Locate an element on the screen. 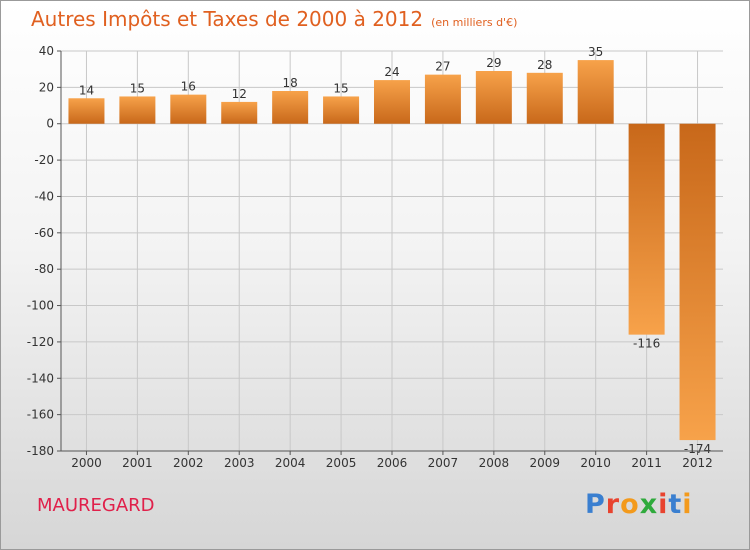  y-tick-label: 40 is located at coordinates (46, 51).